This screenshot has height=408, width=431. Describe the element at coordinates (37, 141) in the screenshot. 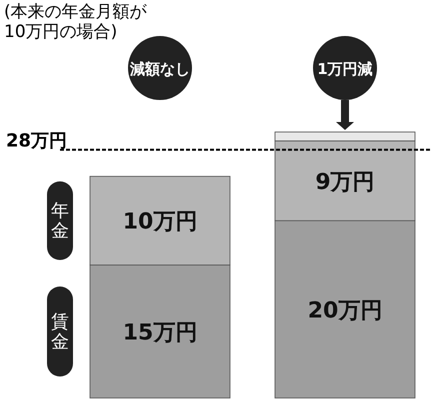

I see `ref-line-label: 28万円` at that location.